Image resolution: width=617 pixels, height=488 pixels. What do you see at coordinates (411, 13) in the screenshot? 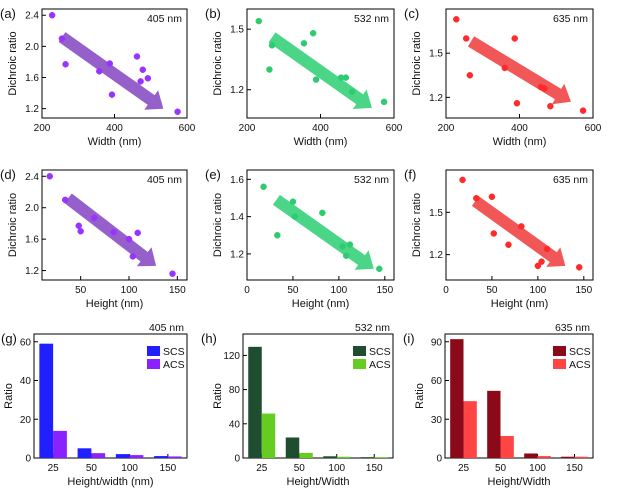
I see `panel-letter: (c)` at bounding box center [411, 13].